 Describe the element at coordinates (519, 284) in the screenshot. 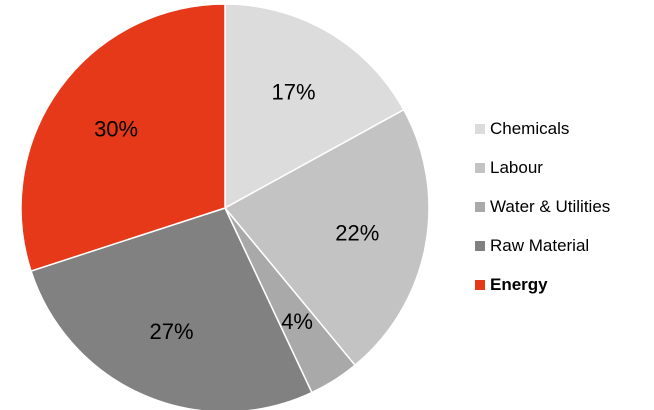

I see `legend-label-energy: Energy` at that location.